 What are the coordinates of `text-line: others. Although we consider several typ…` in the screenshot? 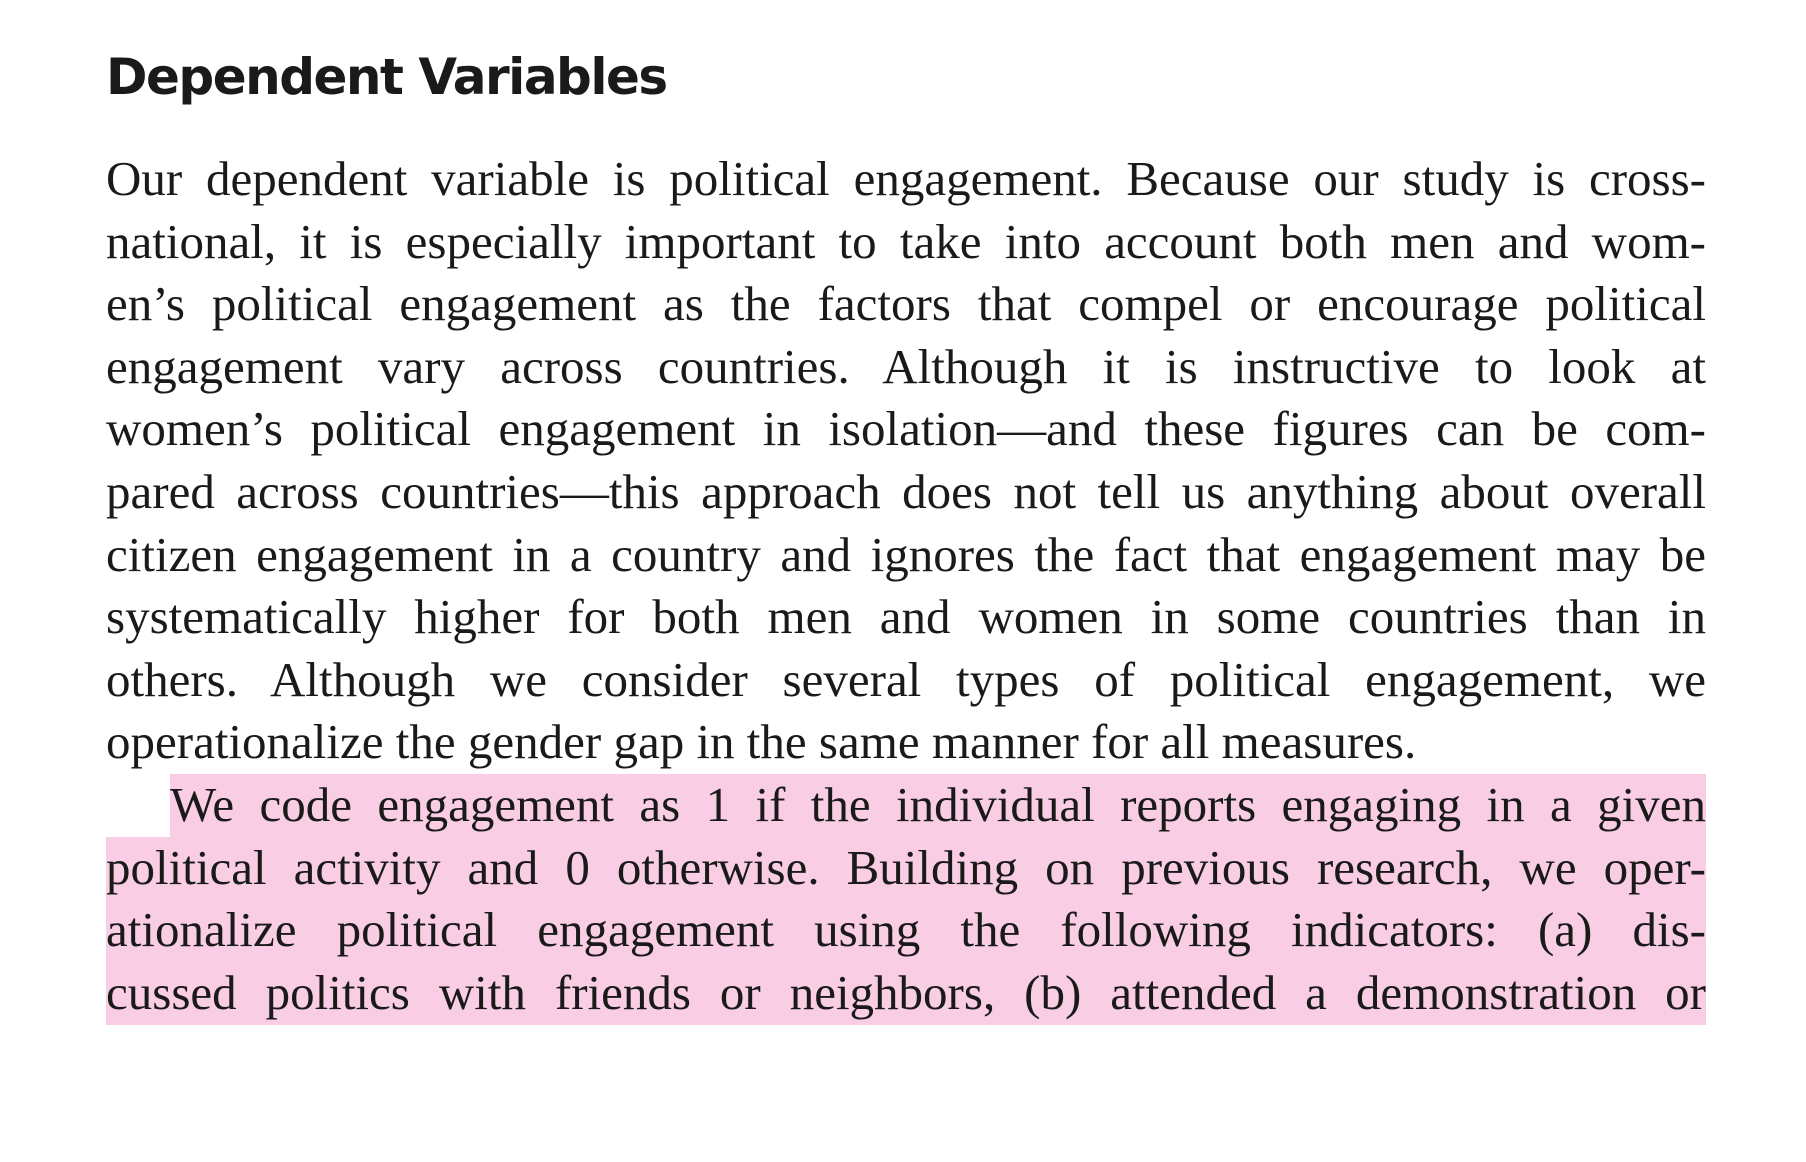 It's located at (906, 679).